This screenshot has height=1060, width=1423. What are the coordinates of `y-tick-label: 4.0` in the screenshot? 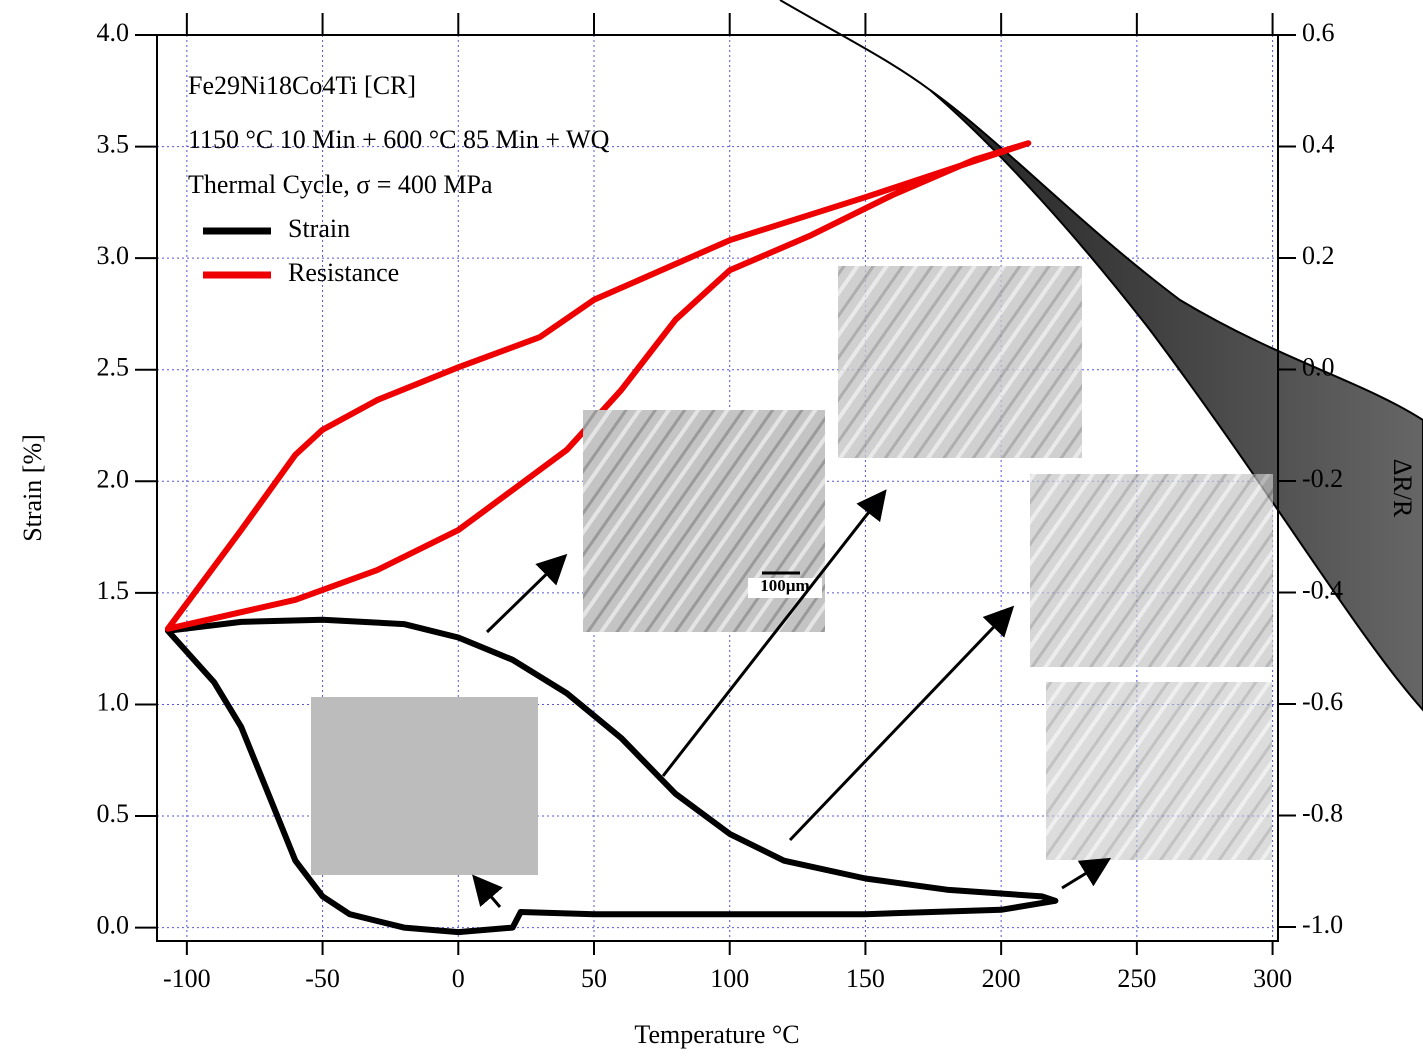 It's located at (113, 32).